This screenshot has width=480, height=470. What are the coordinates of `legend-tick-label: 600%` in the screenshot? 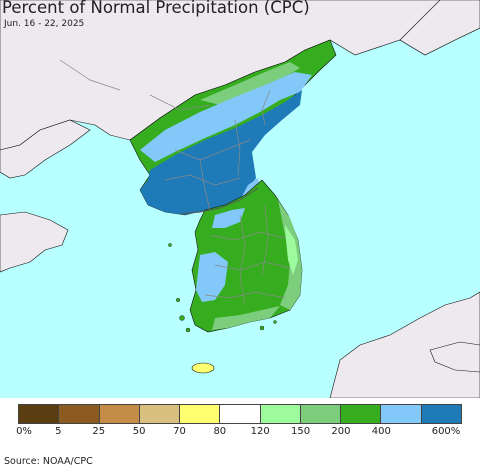 It's located at (446, 431).